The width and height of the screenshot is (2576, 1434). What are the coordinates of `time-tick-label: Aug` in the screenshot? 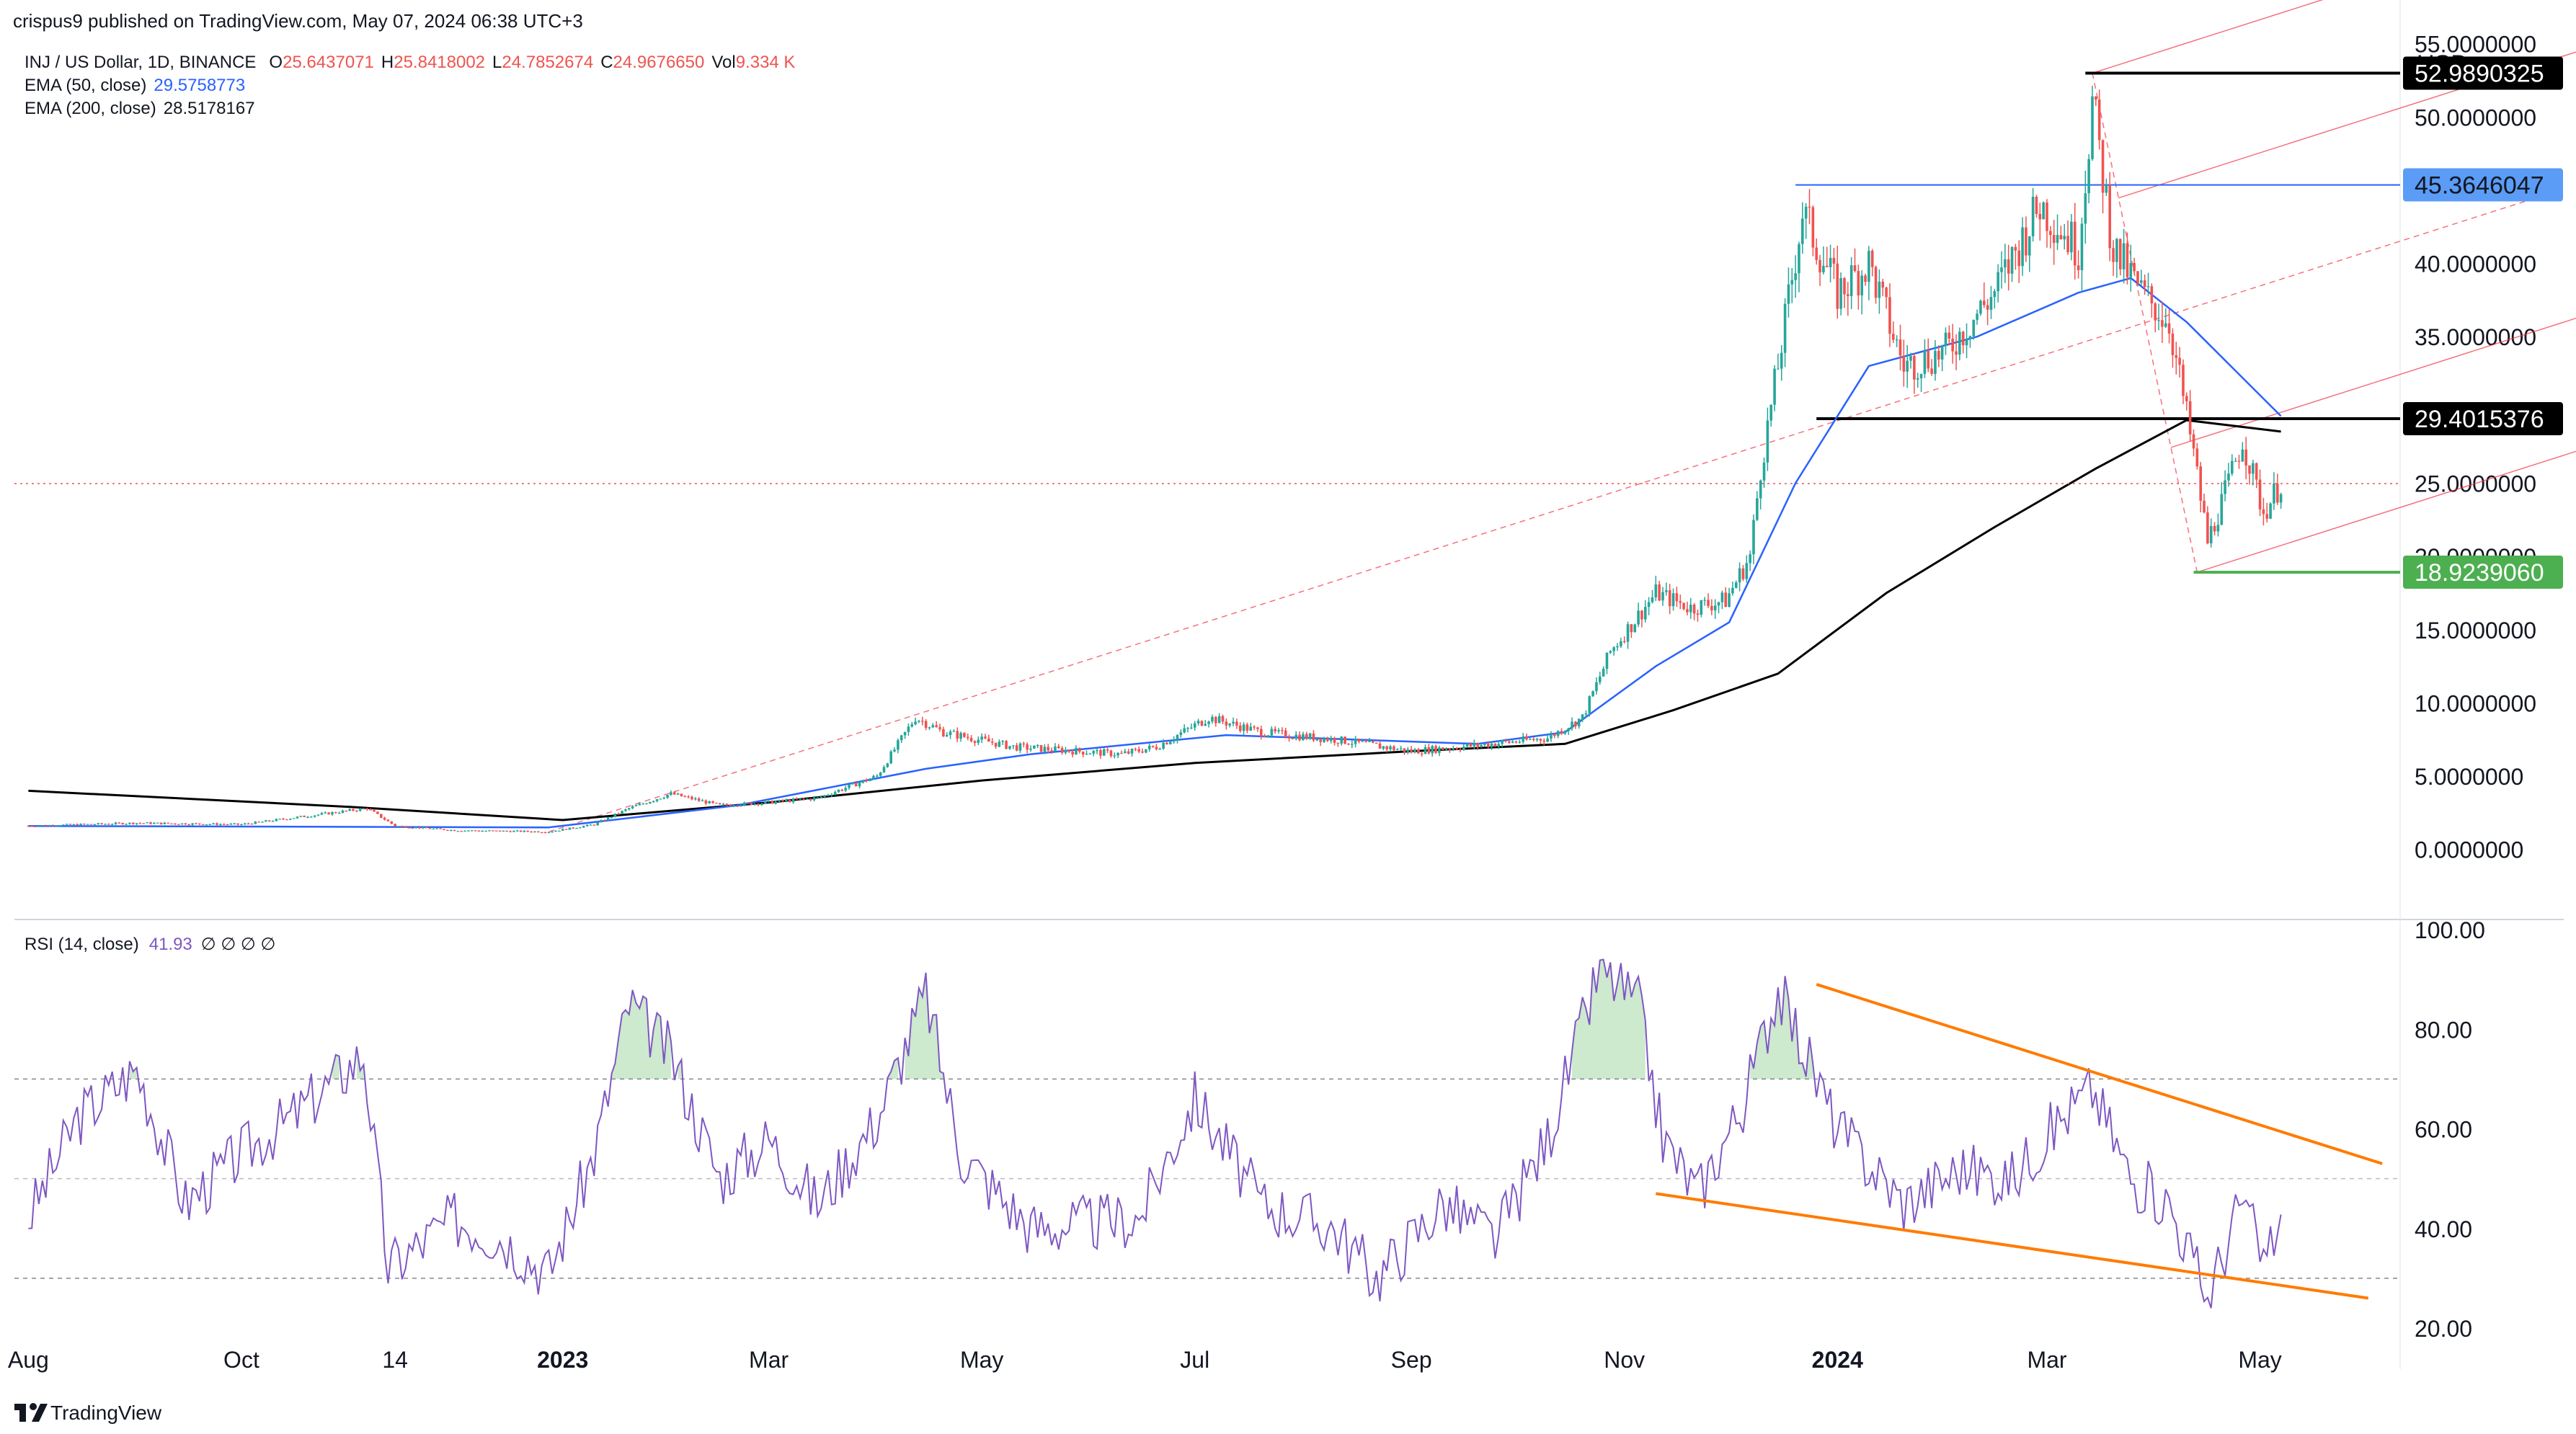 It's located at (29, 1360).